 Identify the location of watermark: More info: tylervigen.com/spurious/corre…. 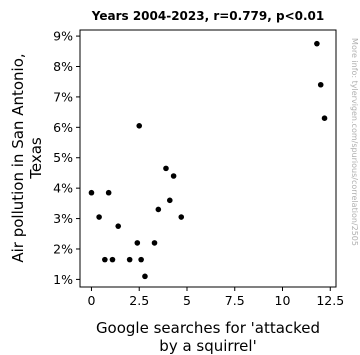
(354, 142).